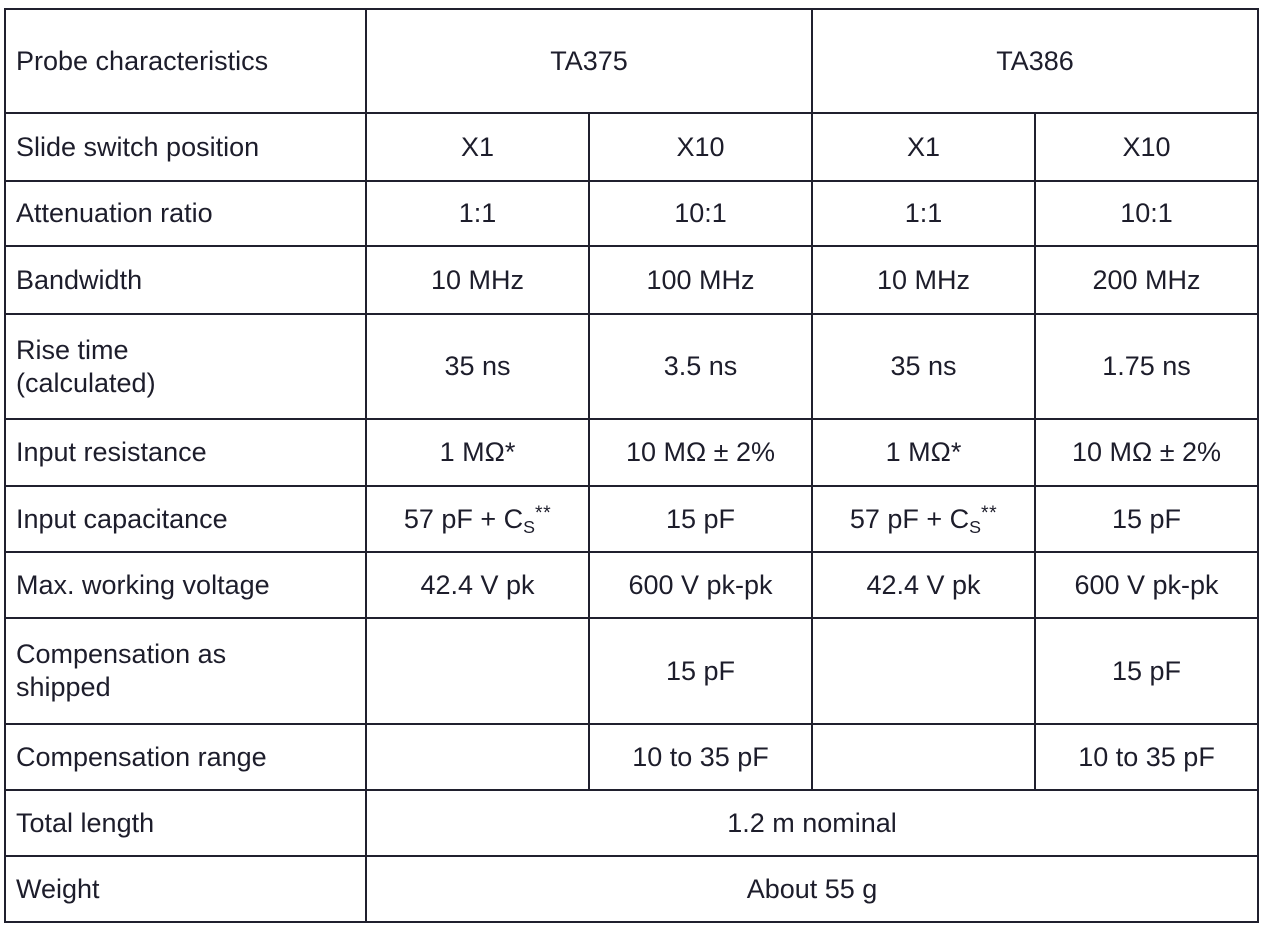  Describe the element at coordinates (700, 671) in the screenshot. I see `cell-comp-shipped-ta375-x10: 15 pF` at that location.